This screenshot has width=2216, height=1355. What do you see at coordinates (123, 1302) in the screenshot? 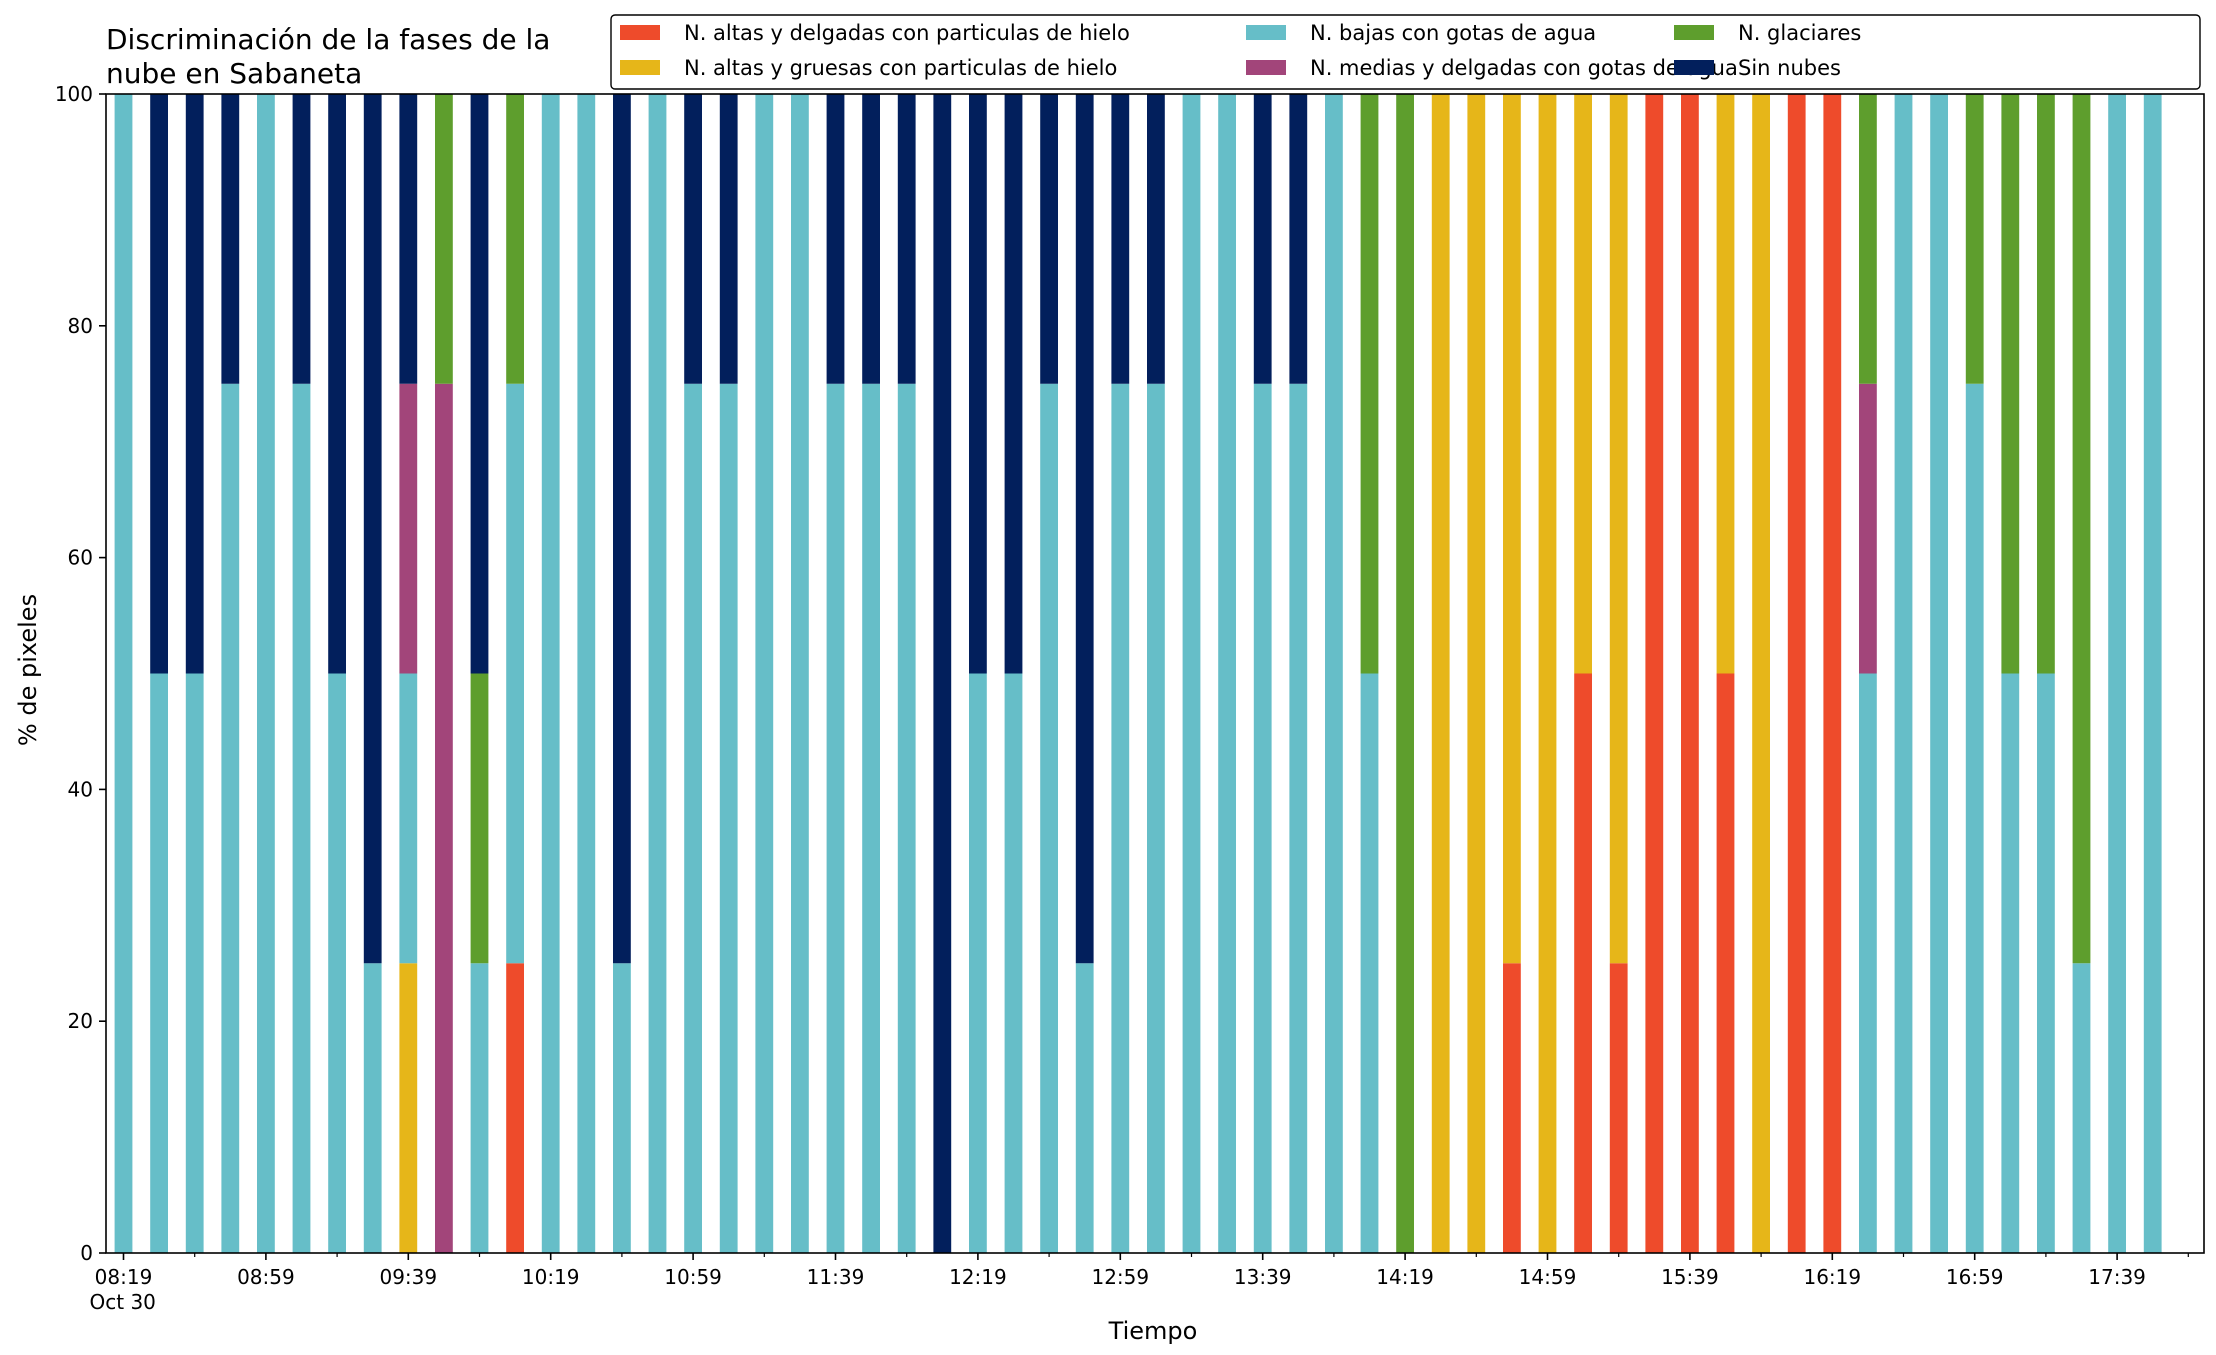
I see `x-tick-sublabel: Oct 30` at bounding box center [123, 1302].